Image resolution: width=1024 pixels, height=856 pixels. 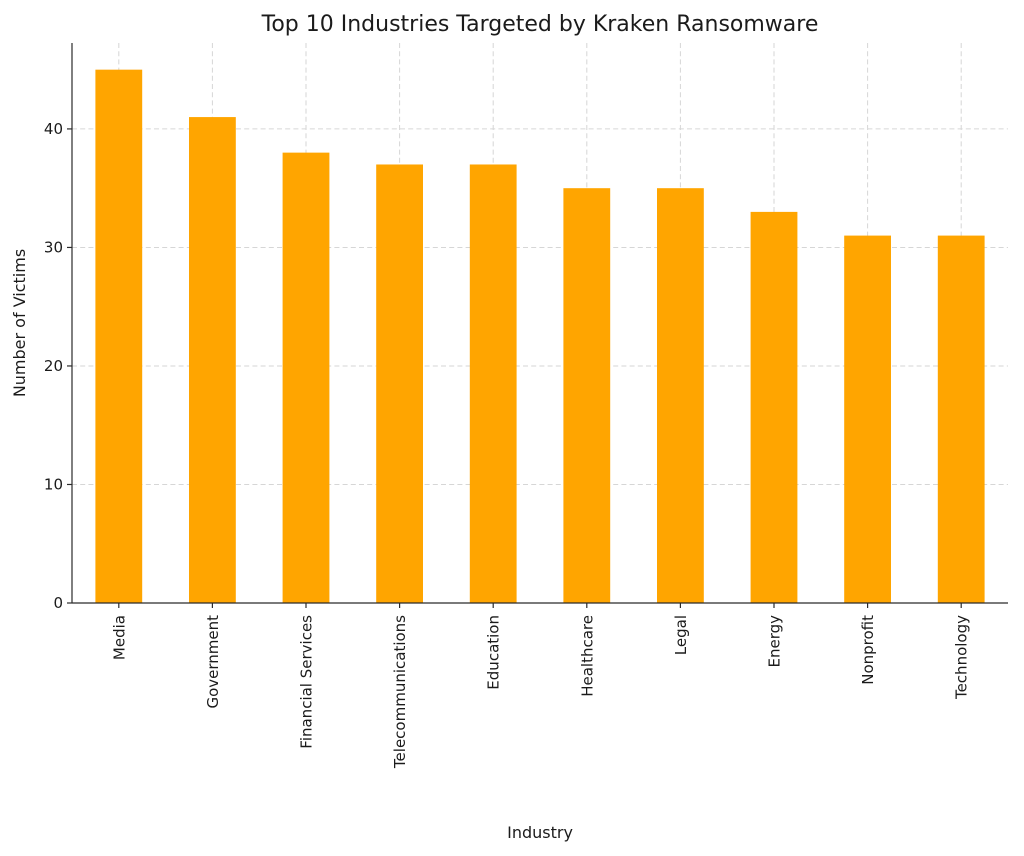 I want to click on y-tick-label: 40, so click(x=53, y=129).